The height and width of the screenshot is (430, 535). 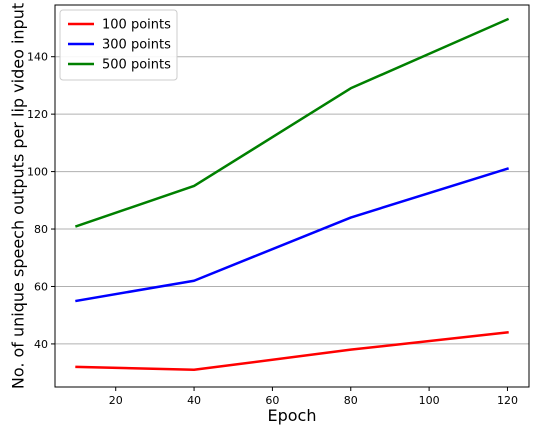 What do you see at coordinates (41, 201) in the screenshot?
I see `y-axis-ticks: 40 60 80 100 120 140` at bounding box center [41, 201].